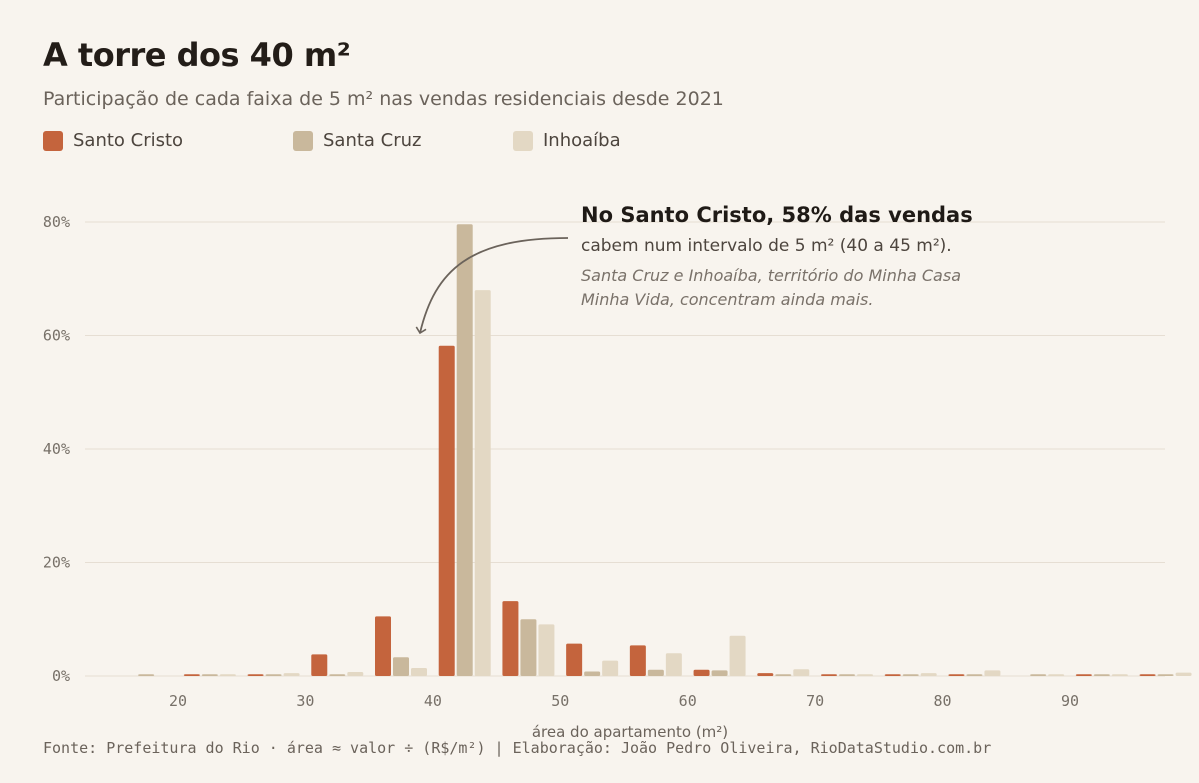 This screenshot has height=783, width=1199. I want to click on annotation-note-line2: Minha Vida, concentram ainda mais., so click(727, 299).